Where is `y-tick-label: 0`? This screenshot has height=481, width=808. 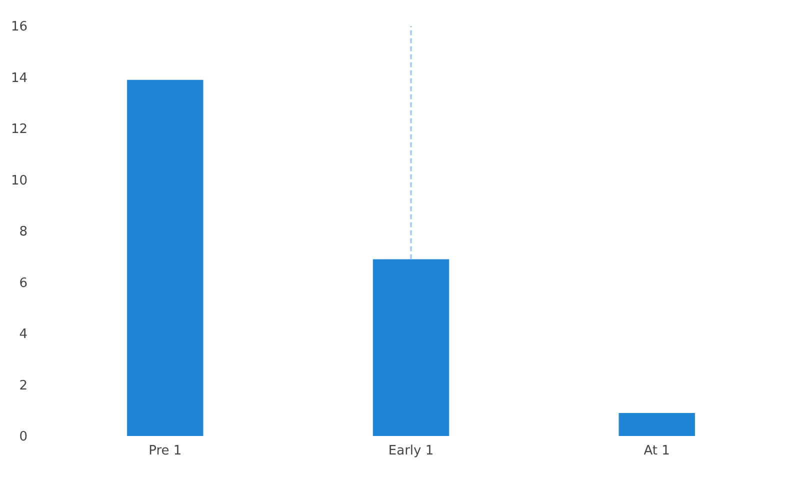 y-tick-label: 0 is located at coordinates (23, 437).